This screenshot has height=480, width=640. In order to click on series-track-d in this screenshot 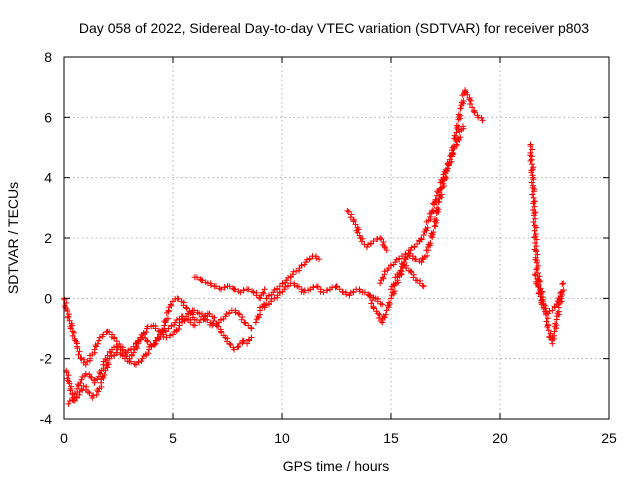, I will do `click(212, 324)`.